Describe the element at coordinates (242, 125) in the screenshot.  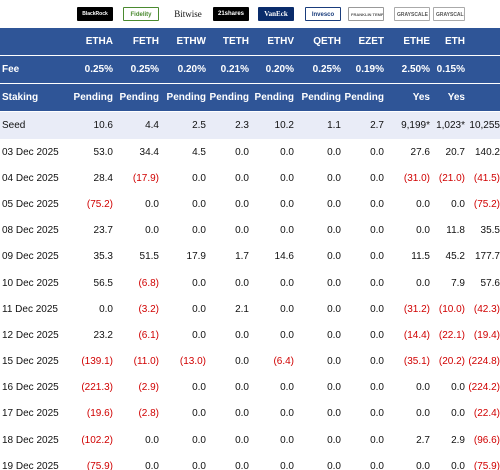
I see `seed-cell: 2.3` at that location.